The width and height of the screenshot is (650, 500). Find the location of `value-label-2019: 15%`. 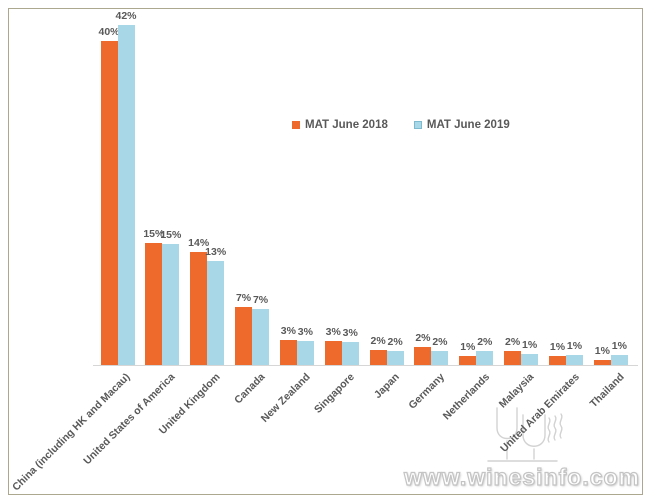

value-label-2019: 15% is located at coordinates (171, 235).